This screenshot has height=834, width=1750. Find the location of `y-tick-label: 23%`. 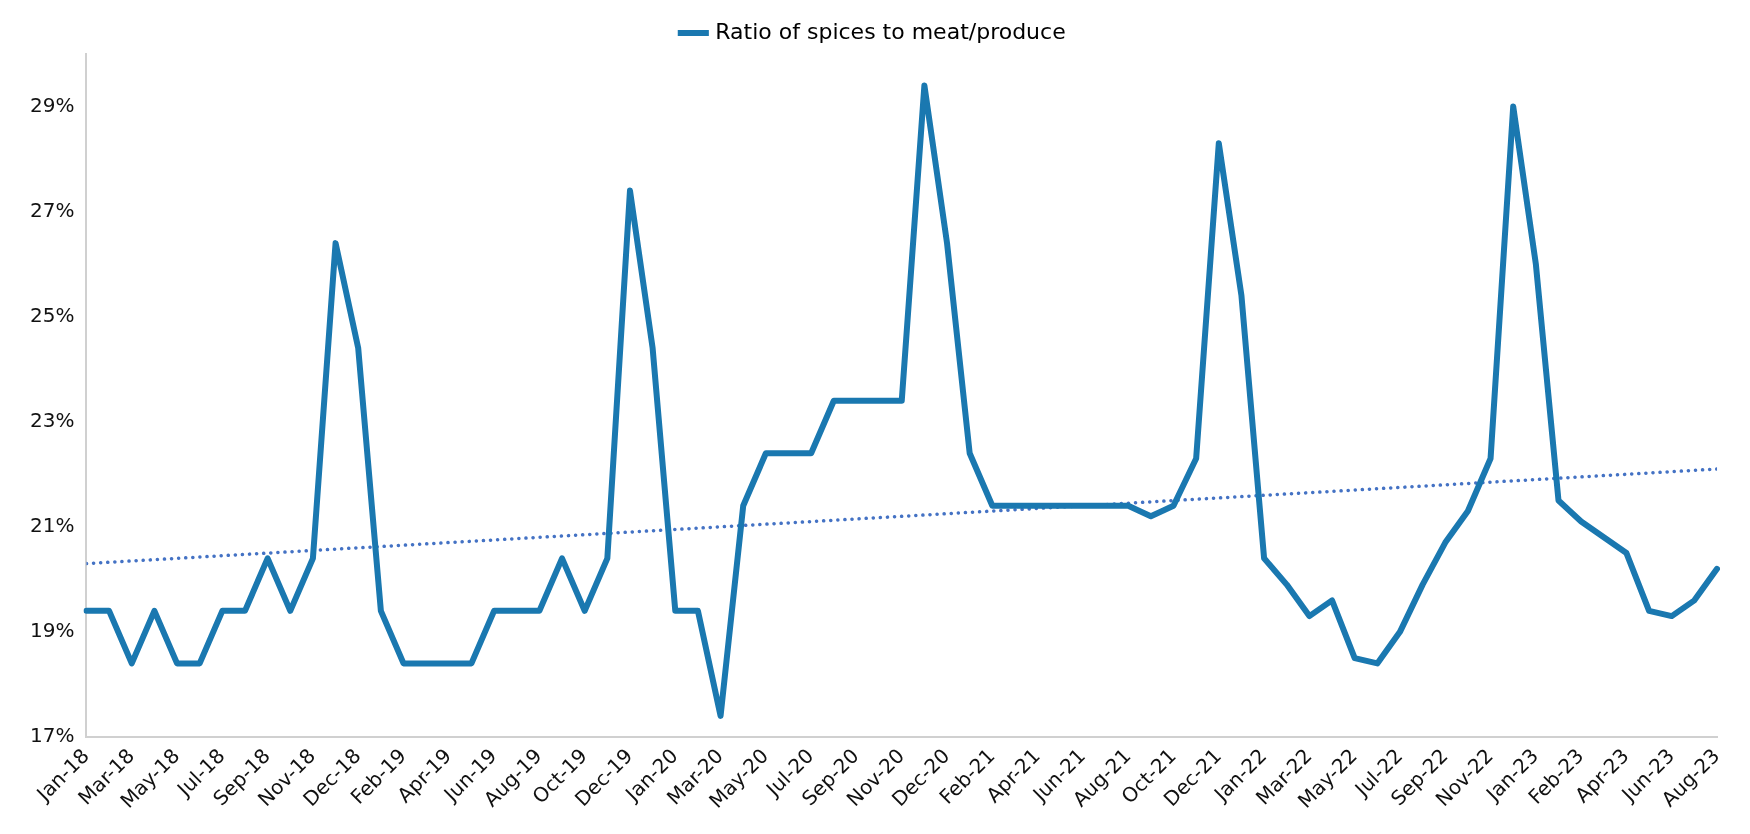

y-tick-label: 23% is located at coordinates (52, 419).